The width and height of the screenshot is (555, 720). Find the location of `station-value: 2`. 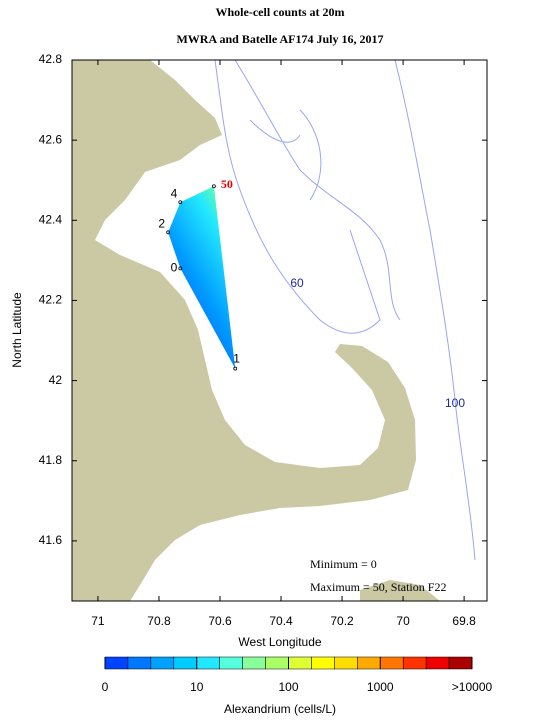

station-value: 2 is located at coordinates (161, 223).